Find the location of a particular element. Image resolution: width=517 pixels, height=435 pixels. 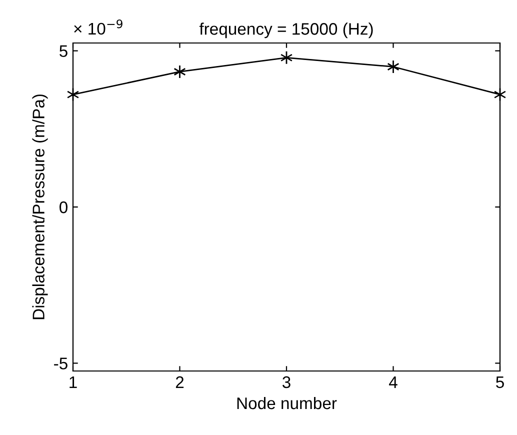

x-axis-title: Node number is located at coordinates (287, 403).